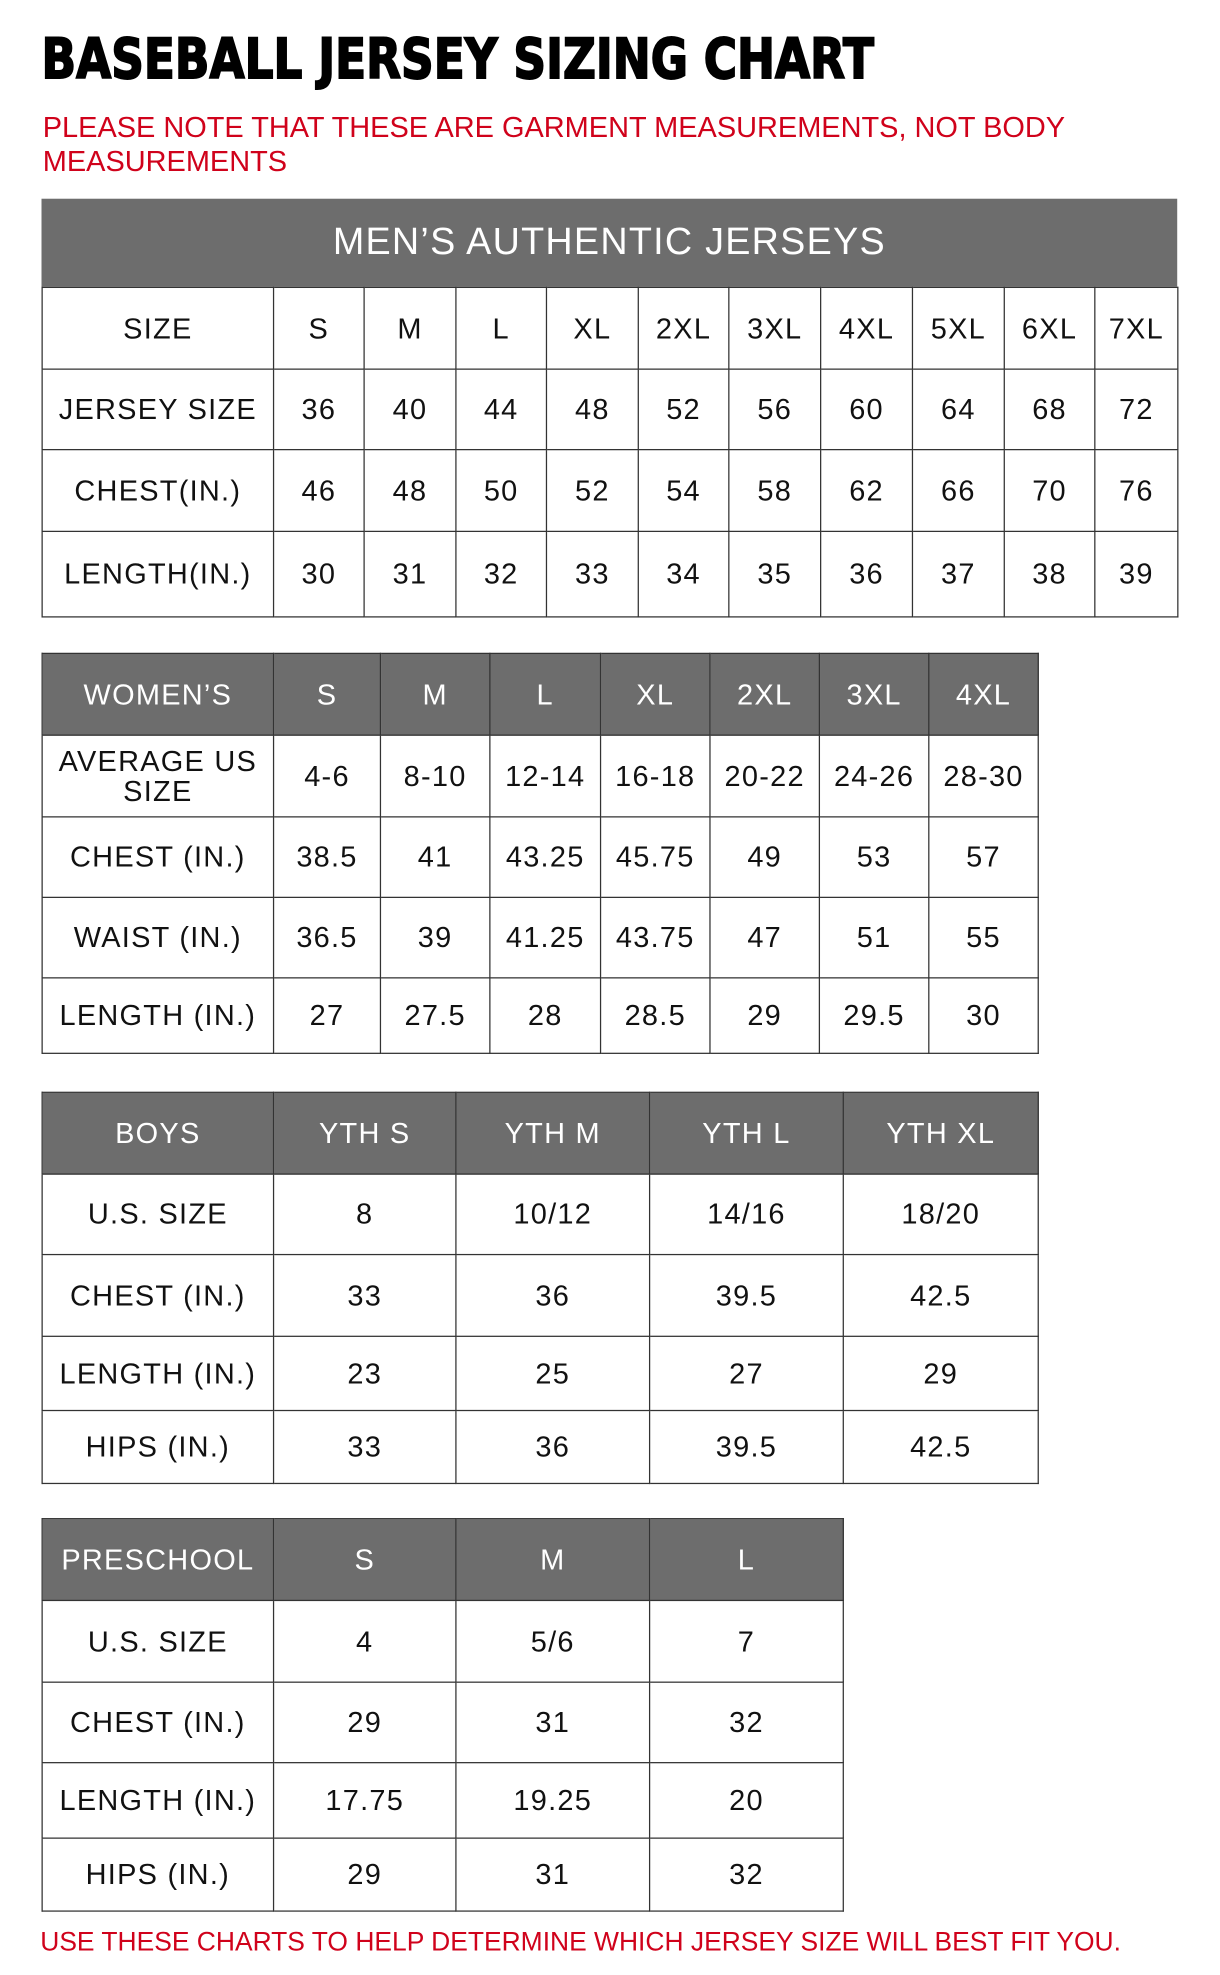 The width and height of the screenshot is (1220, 1975). Describe the element at coordinates (867, 409) in the screenshot. I see `table-cell: 60` at that location.